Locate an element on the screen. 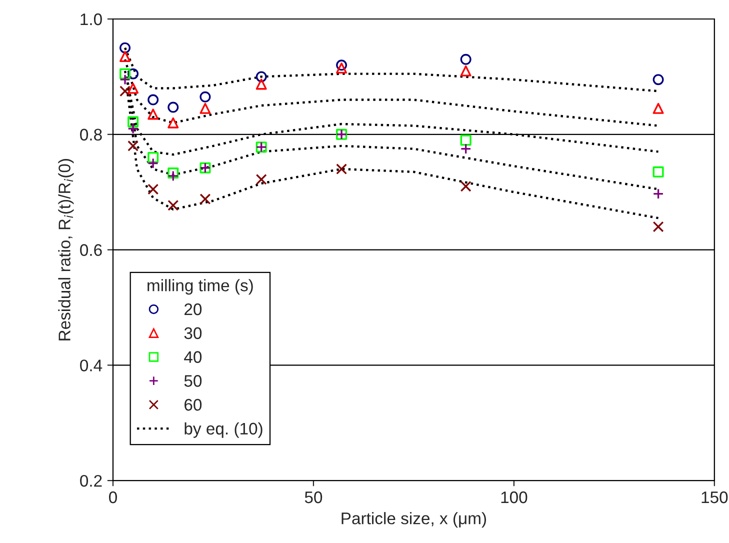 This screenshot has width=729, height=543. legend-label: 60 is located at coordinates (193, 404).